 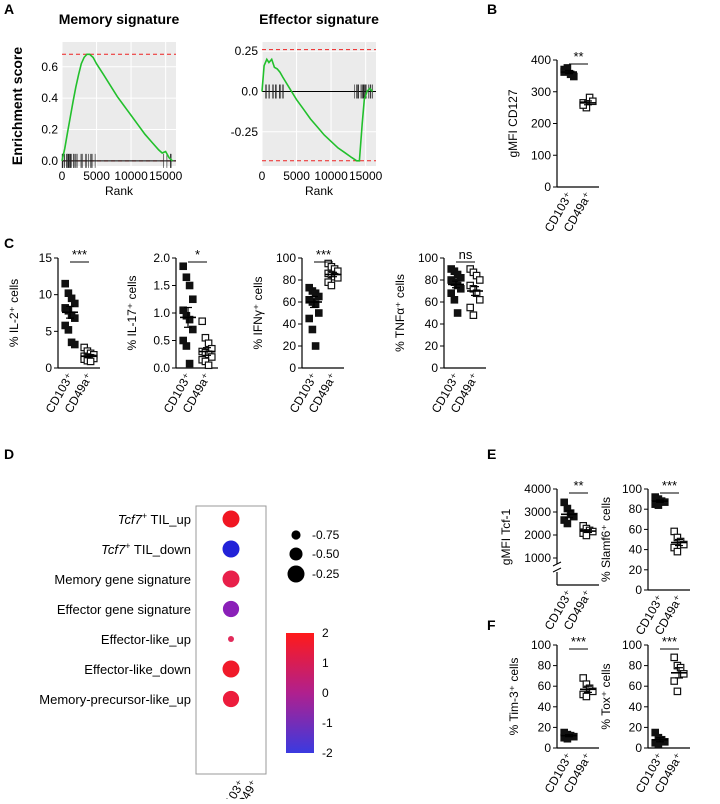 I want to click on chart-c1-ytick-label: 10, so click(x=46, y=295).